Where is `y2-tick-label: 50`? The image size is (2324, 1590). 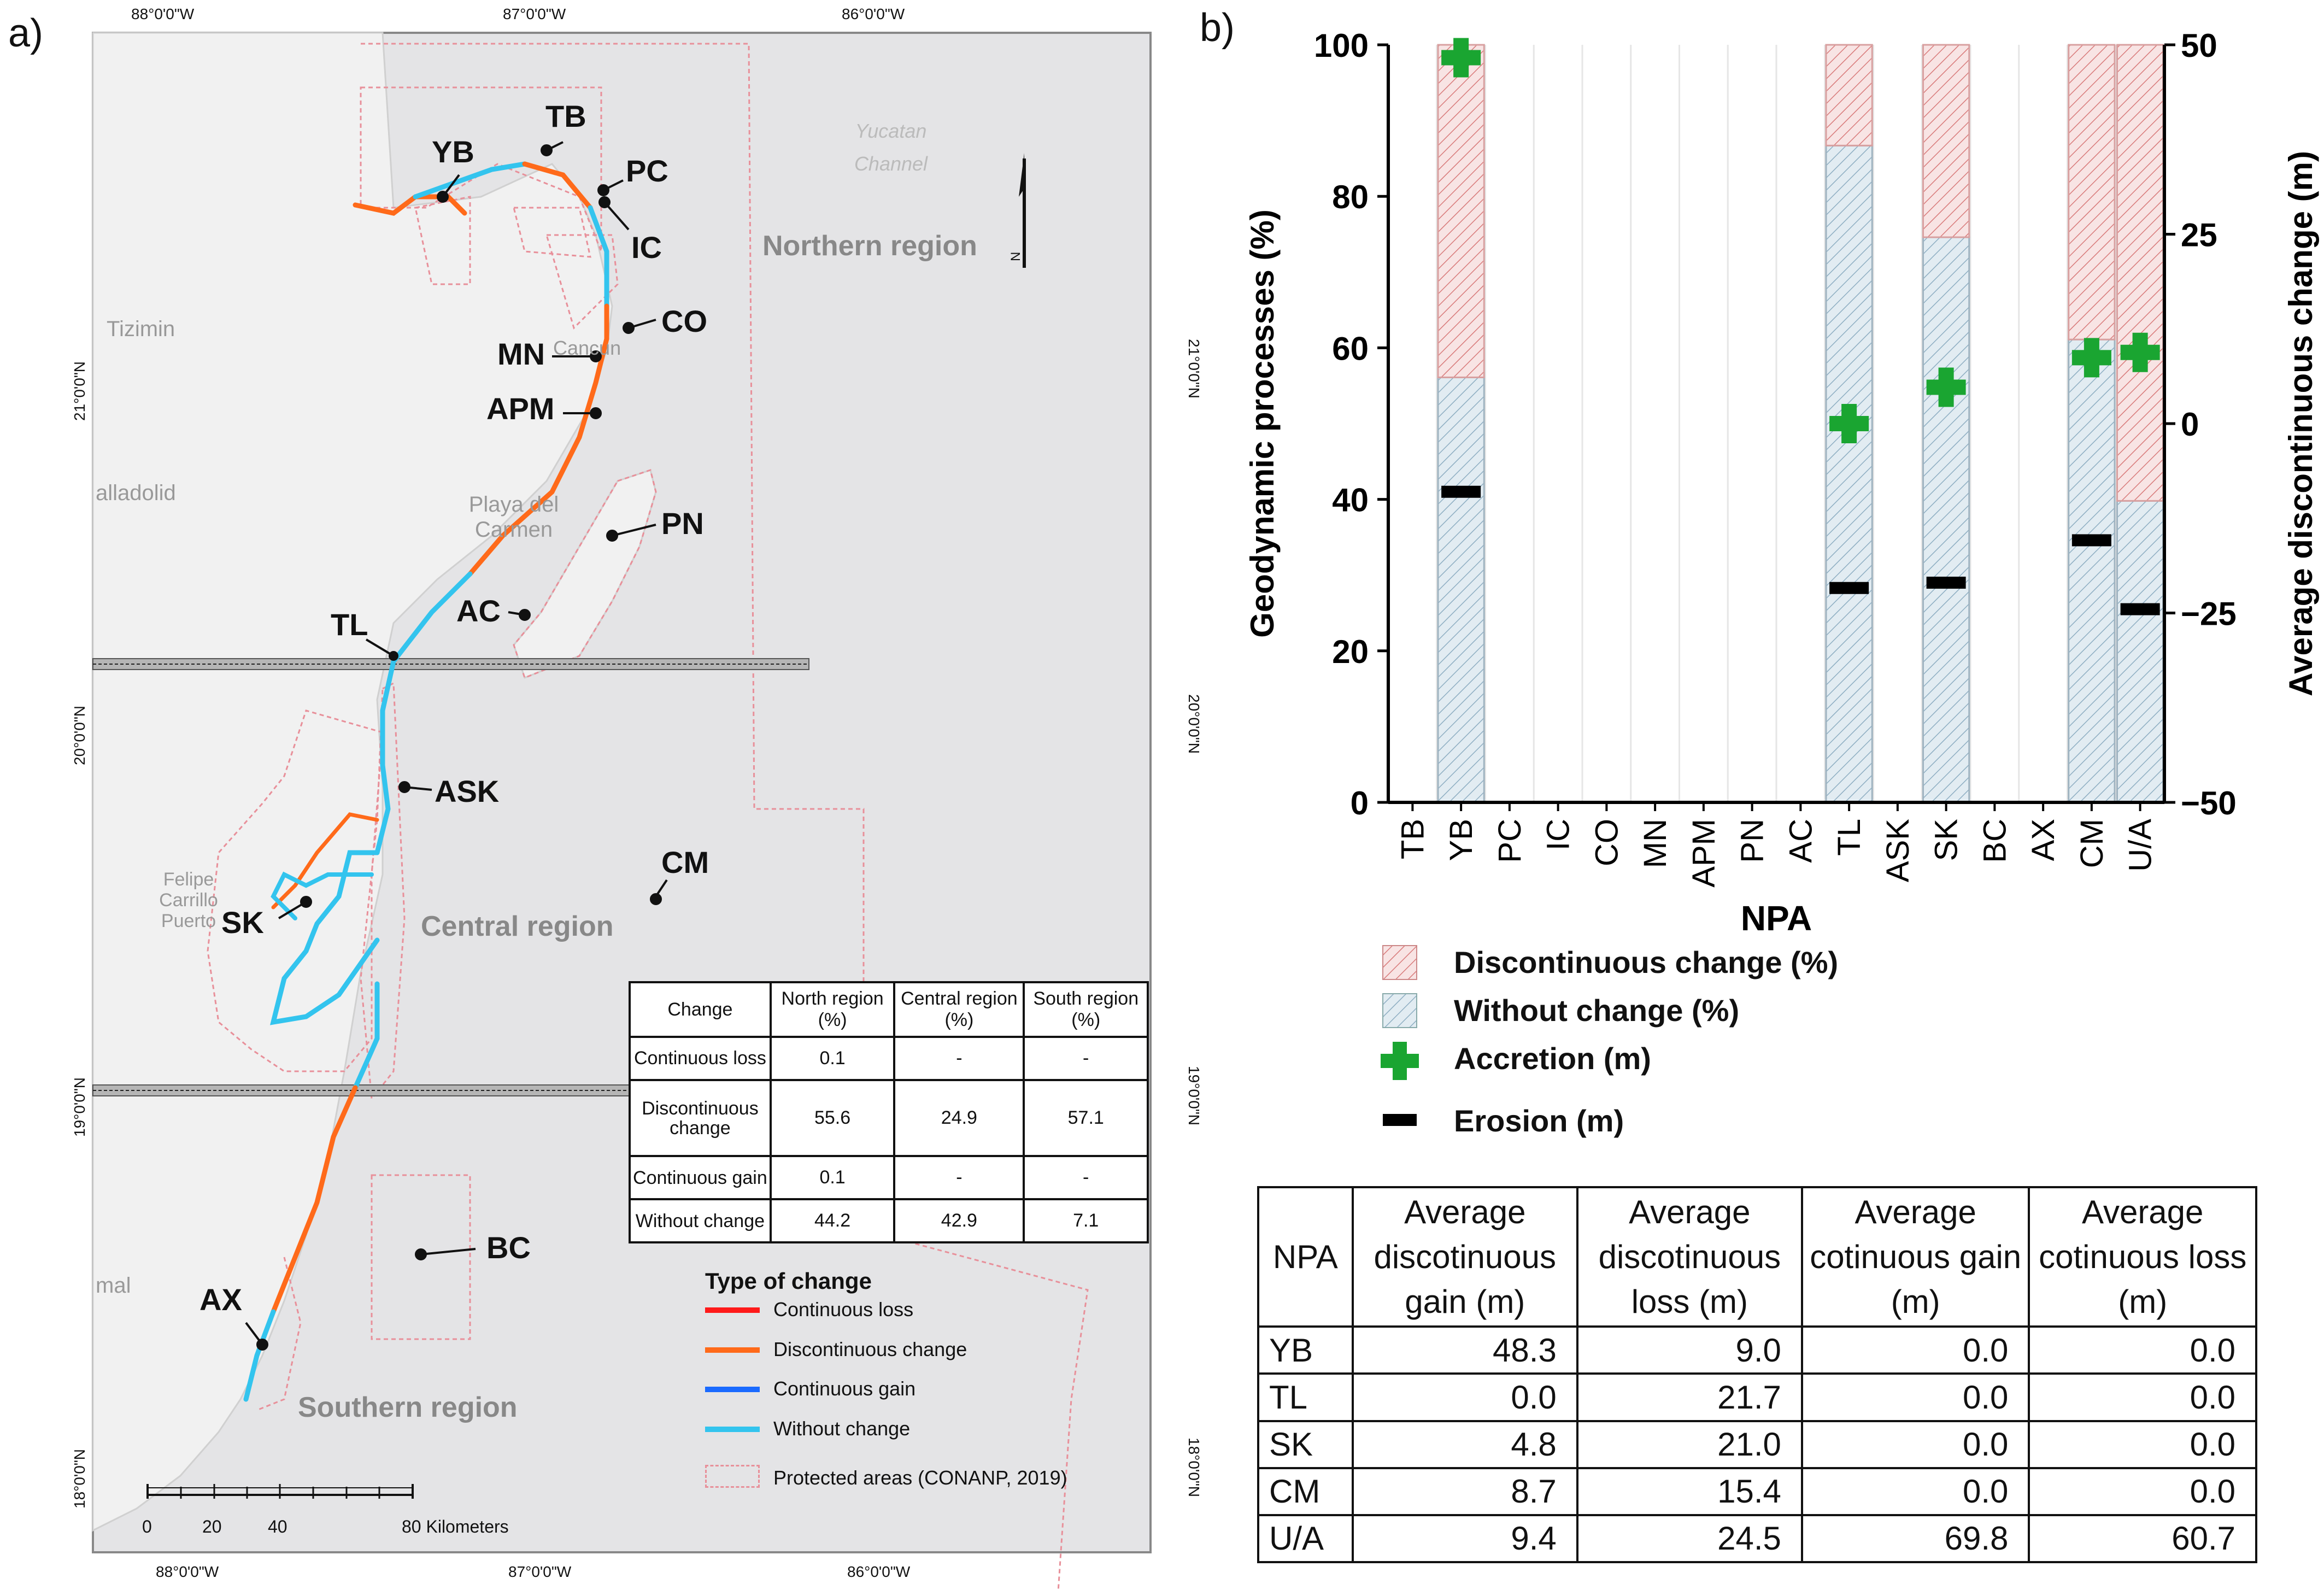 y2-tick-label: 50 is located at coordinates (2199, 45).